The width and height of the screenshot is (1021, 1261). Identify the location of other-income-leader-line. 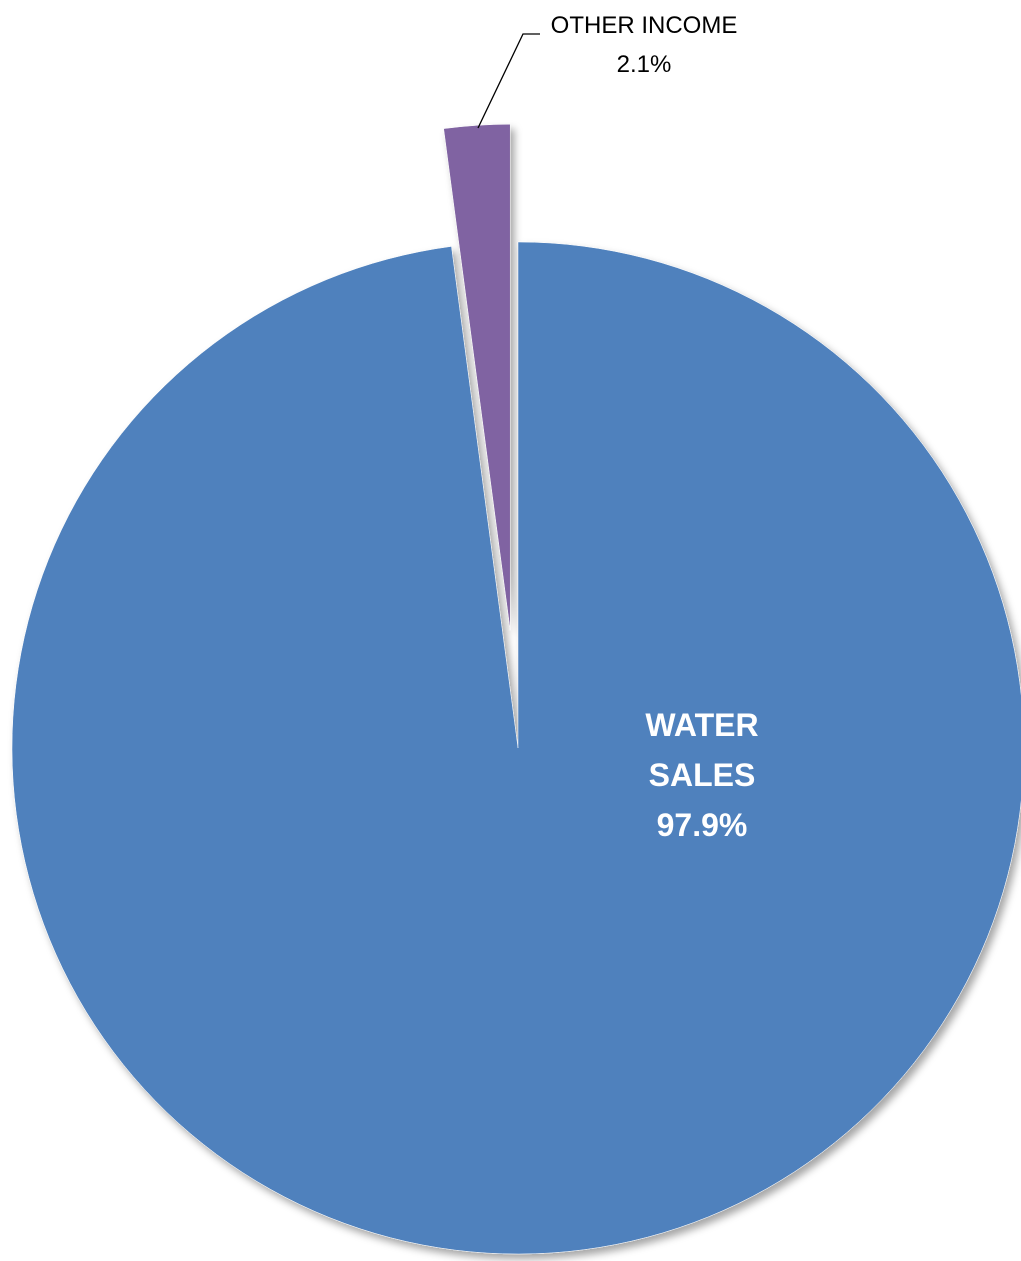
(508, 81).